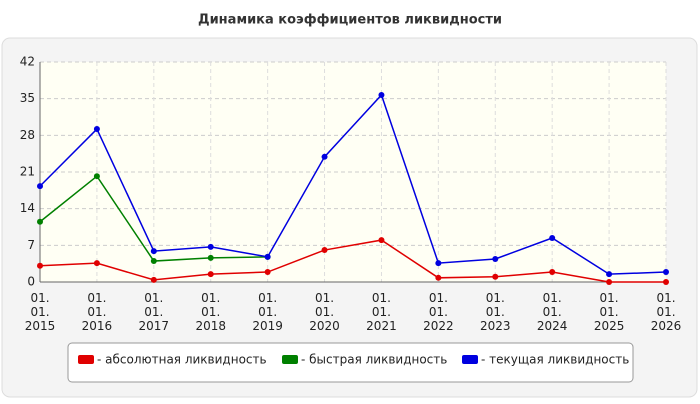 The width and height of the screenshot is (700, 404). What do you see at coordinates (27, 98) in the screenshot?
I see `y-tick-label: 35` at bounding box center [27, 98].